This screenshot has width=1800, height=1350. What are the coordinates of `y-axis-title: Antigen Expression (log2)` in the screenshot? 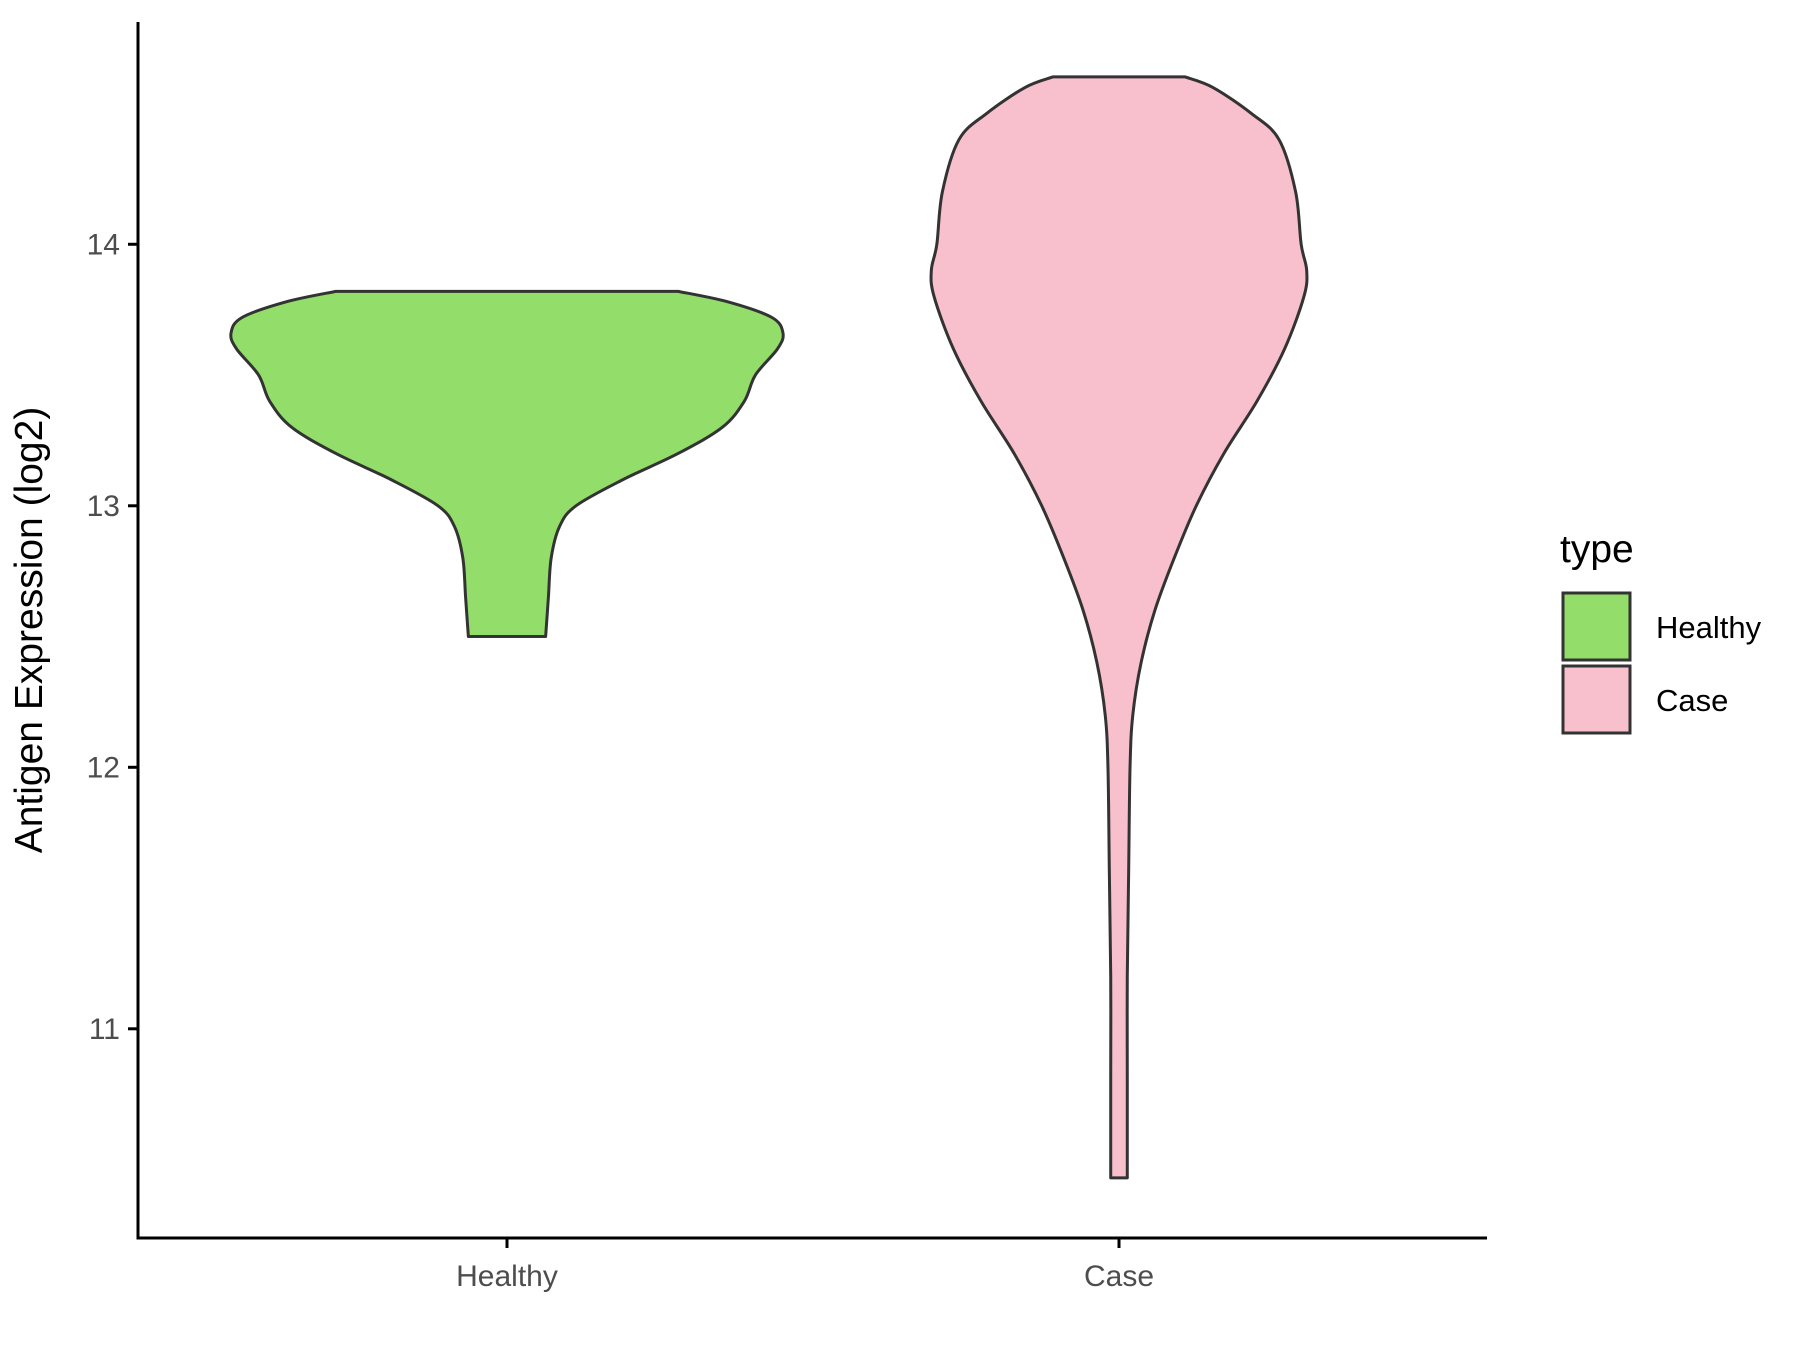 It's located at (29, 630).